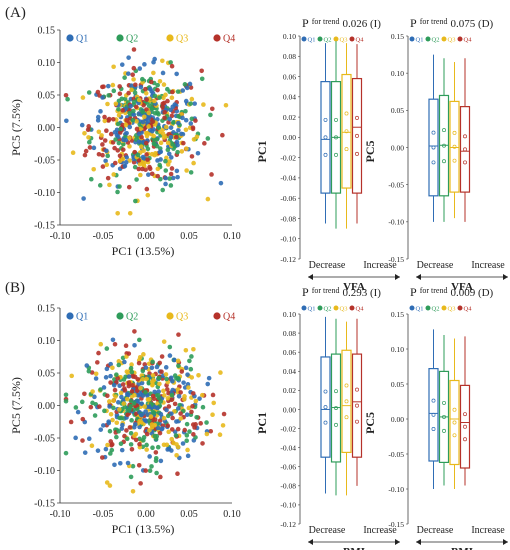  Describe the element at coordinates (325, 137) in the screenshot. I see `box-q1` at that location.